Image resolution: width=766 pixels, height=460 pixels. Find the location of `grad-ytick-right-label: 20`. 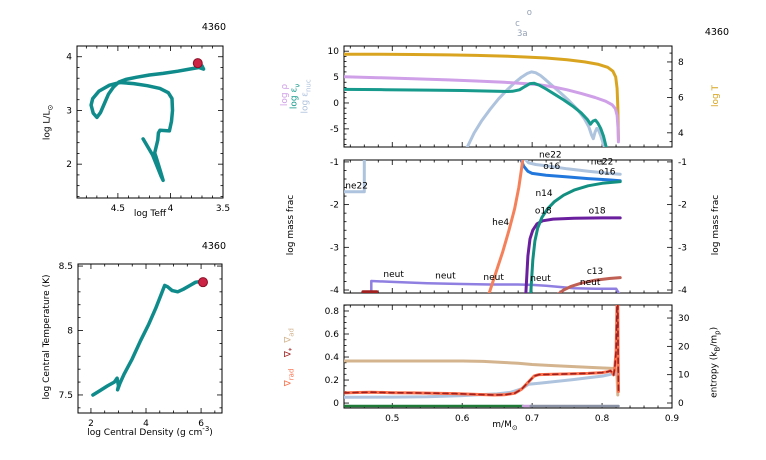

grad-ytick-right-label: 20 is located at coordinates (684, 347).